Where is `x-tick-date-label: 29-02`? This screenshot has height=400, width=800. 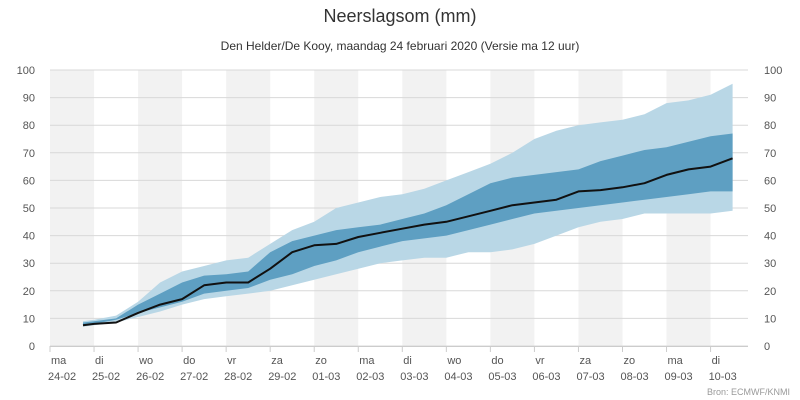 x-tick-date-label: 29-02 is located at coordinates (282, 377).